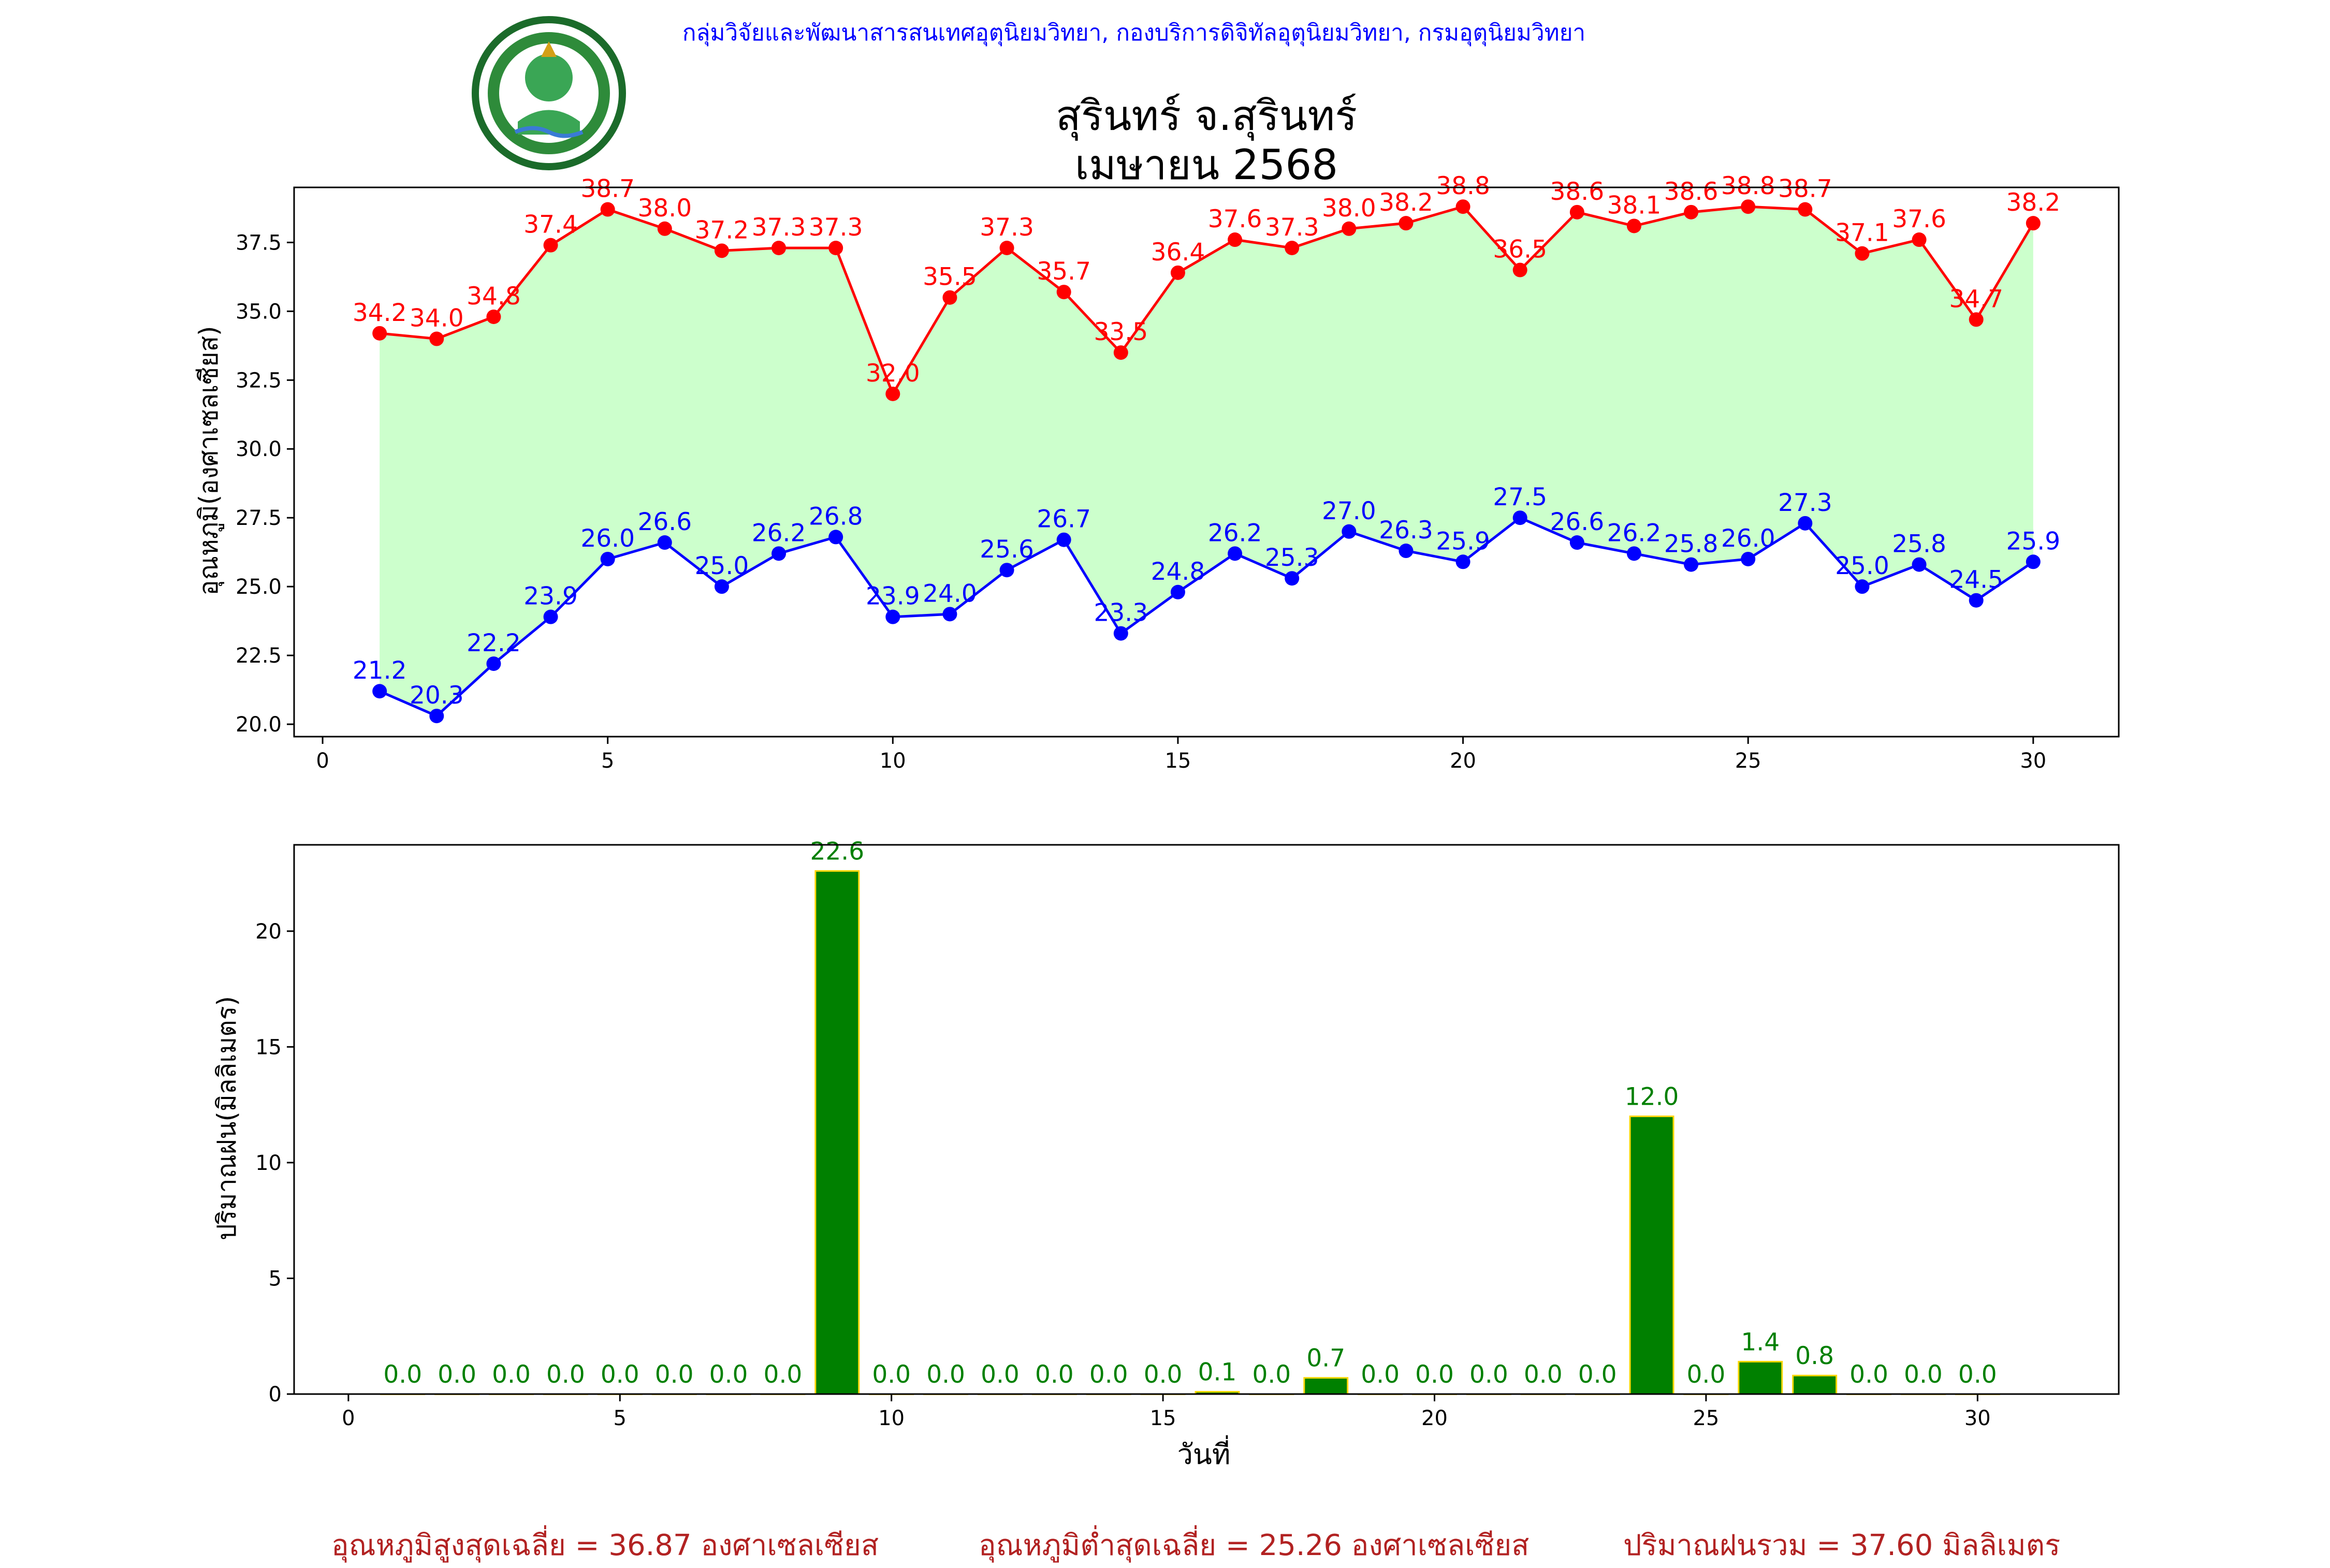 This screenshot has height=1568, width=2330. Describe the element at coordinates (1463, 186) in the screenshot. I see `max-temperature-label: 38.8` at that location.